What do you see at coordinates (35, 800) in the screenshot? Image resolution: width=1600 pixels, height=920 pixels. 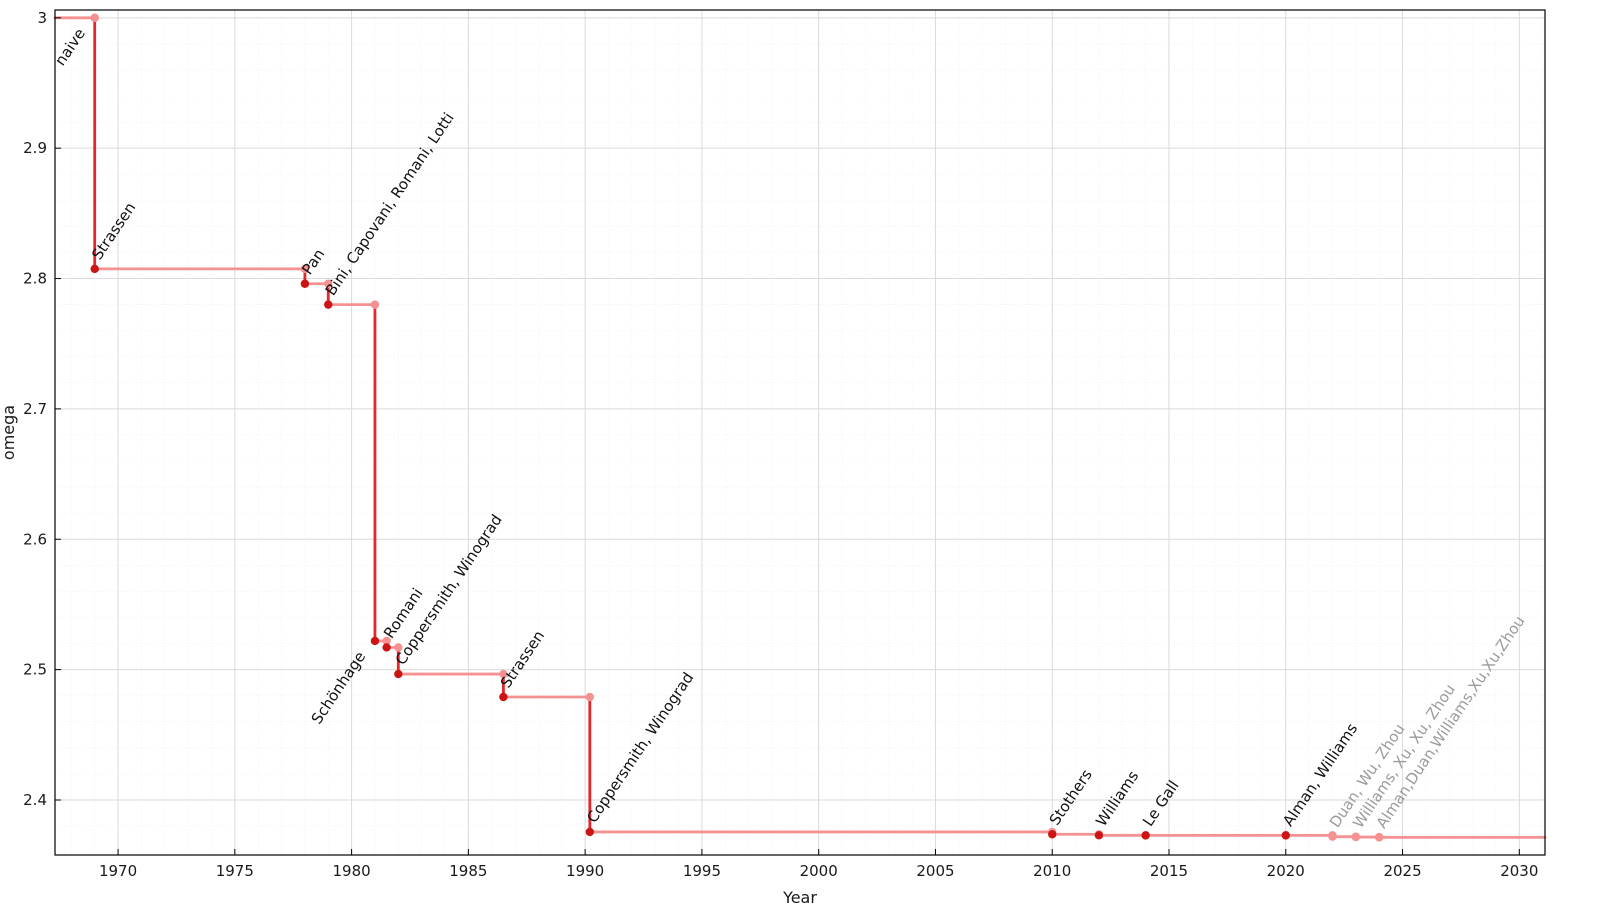 I see `y-tick-label: 2.4` at bounding box center [35, 800].